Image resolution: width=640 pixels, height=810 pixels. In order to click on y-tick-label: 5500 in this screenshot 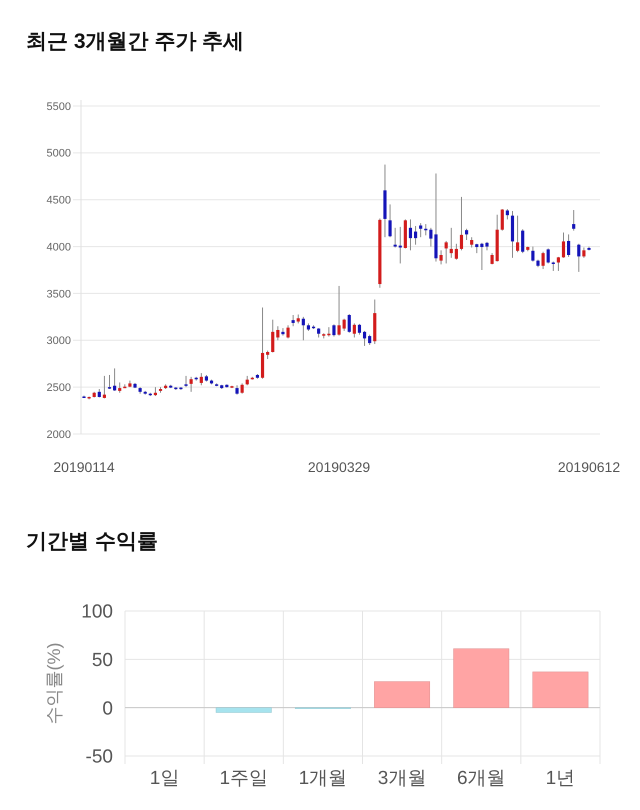, I will do `click(58, 106)`.